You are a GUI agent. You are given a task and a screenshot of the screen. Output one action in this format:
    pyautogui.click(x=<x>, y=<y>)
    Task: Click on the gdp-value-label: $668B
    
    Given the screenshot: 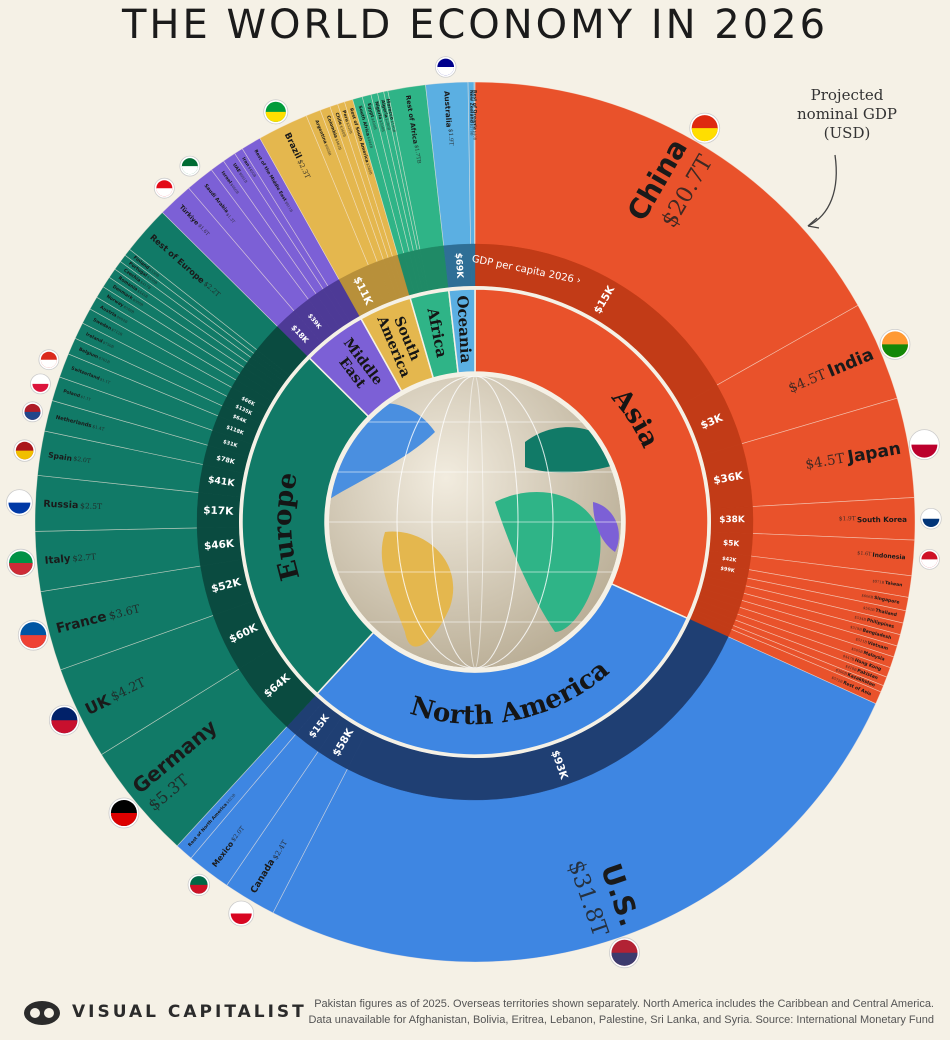 What is the action you would take?
    pyautogui.click(x=328, y=150)
    